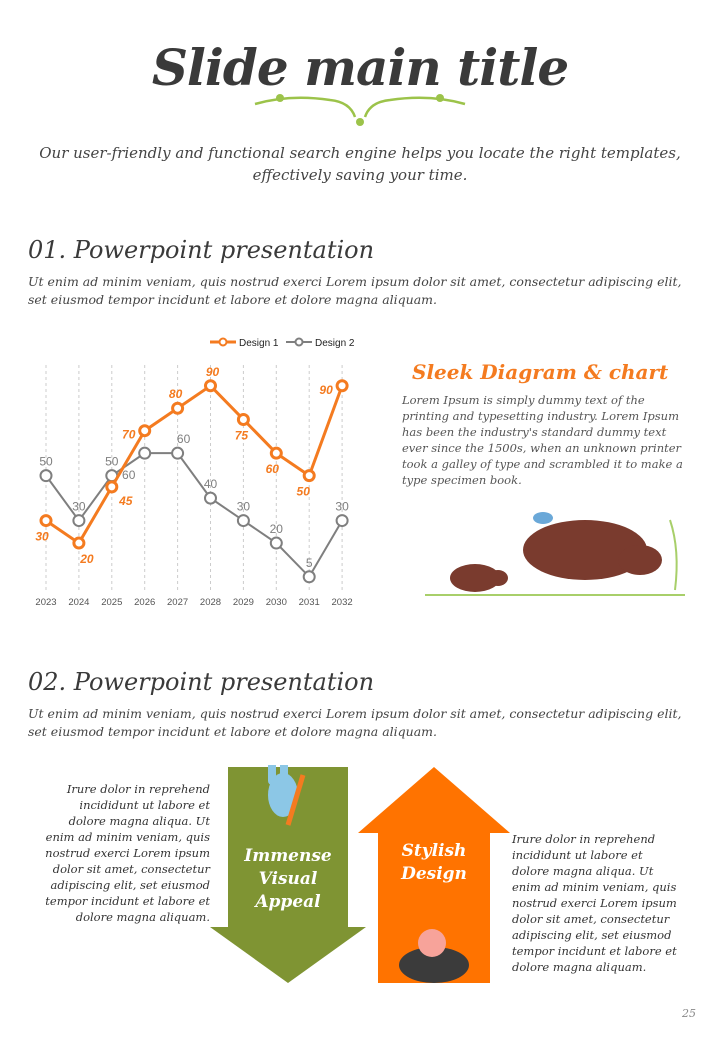 Image resolution: width=720 pixels, height=1040 pixels. I want to click on data-label: 70, so click(129, 435).